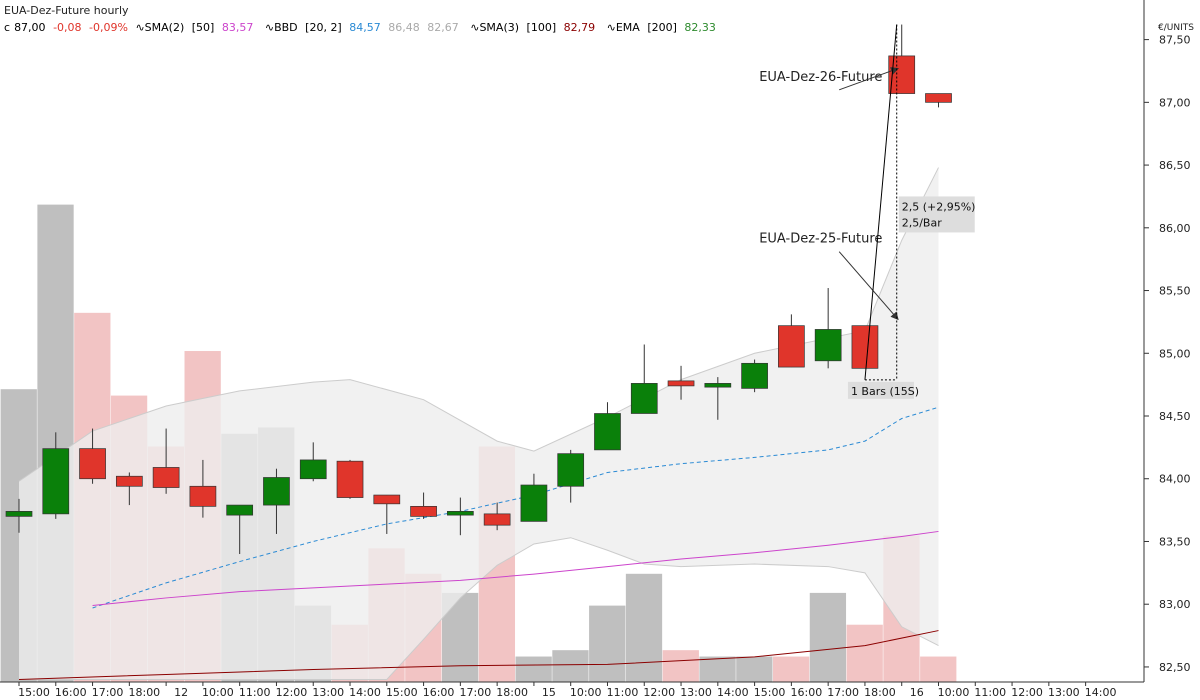 This screenshot has height=700, width=1200. I want to click on price-tick-label: 86,00, so click(1175, 228).